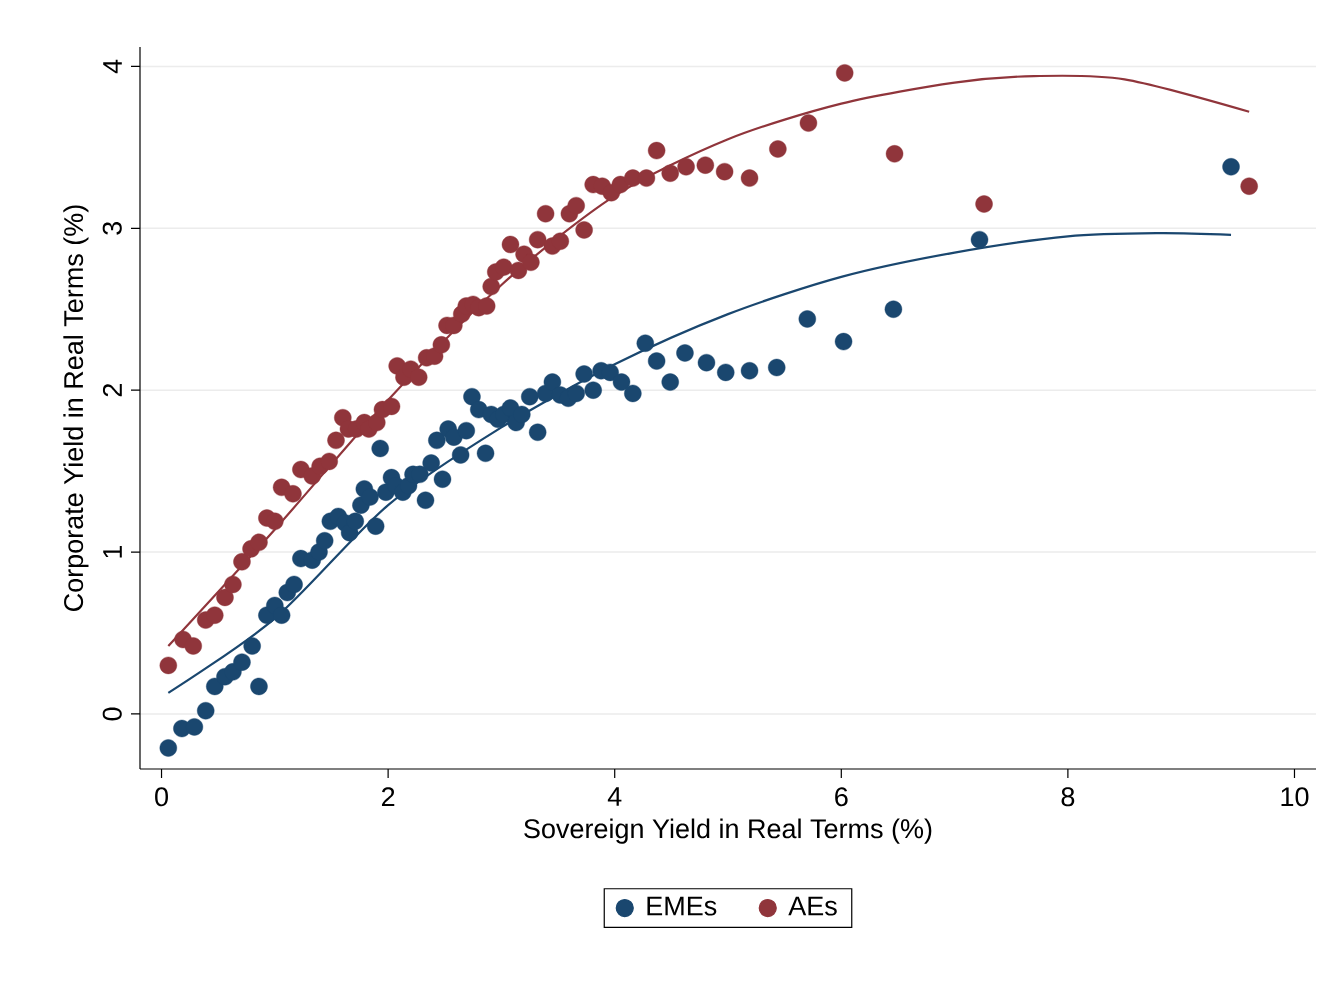  Describe the element at coordinates (812, 906) in the screenshot. I see `legend-label: AEs` at that location.